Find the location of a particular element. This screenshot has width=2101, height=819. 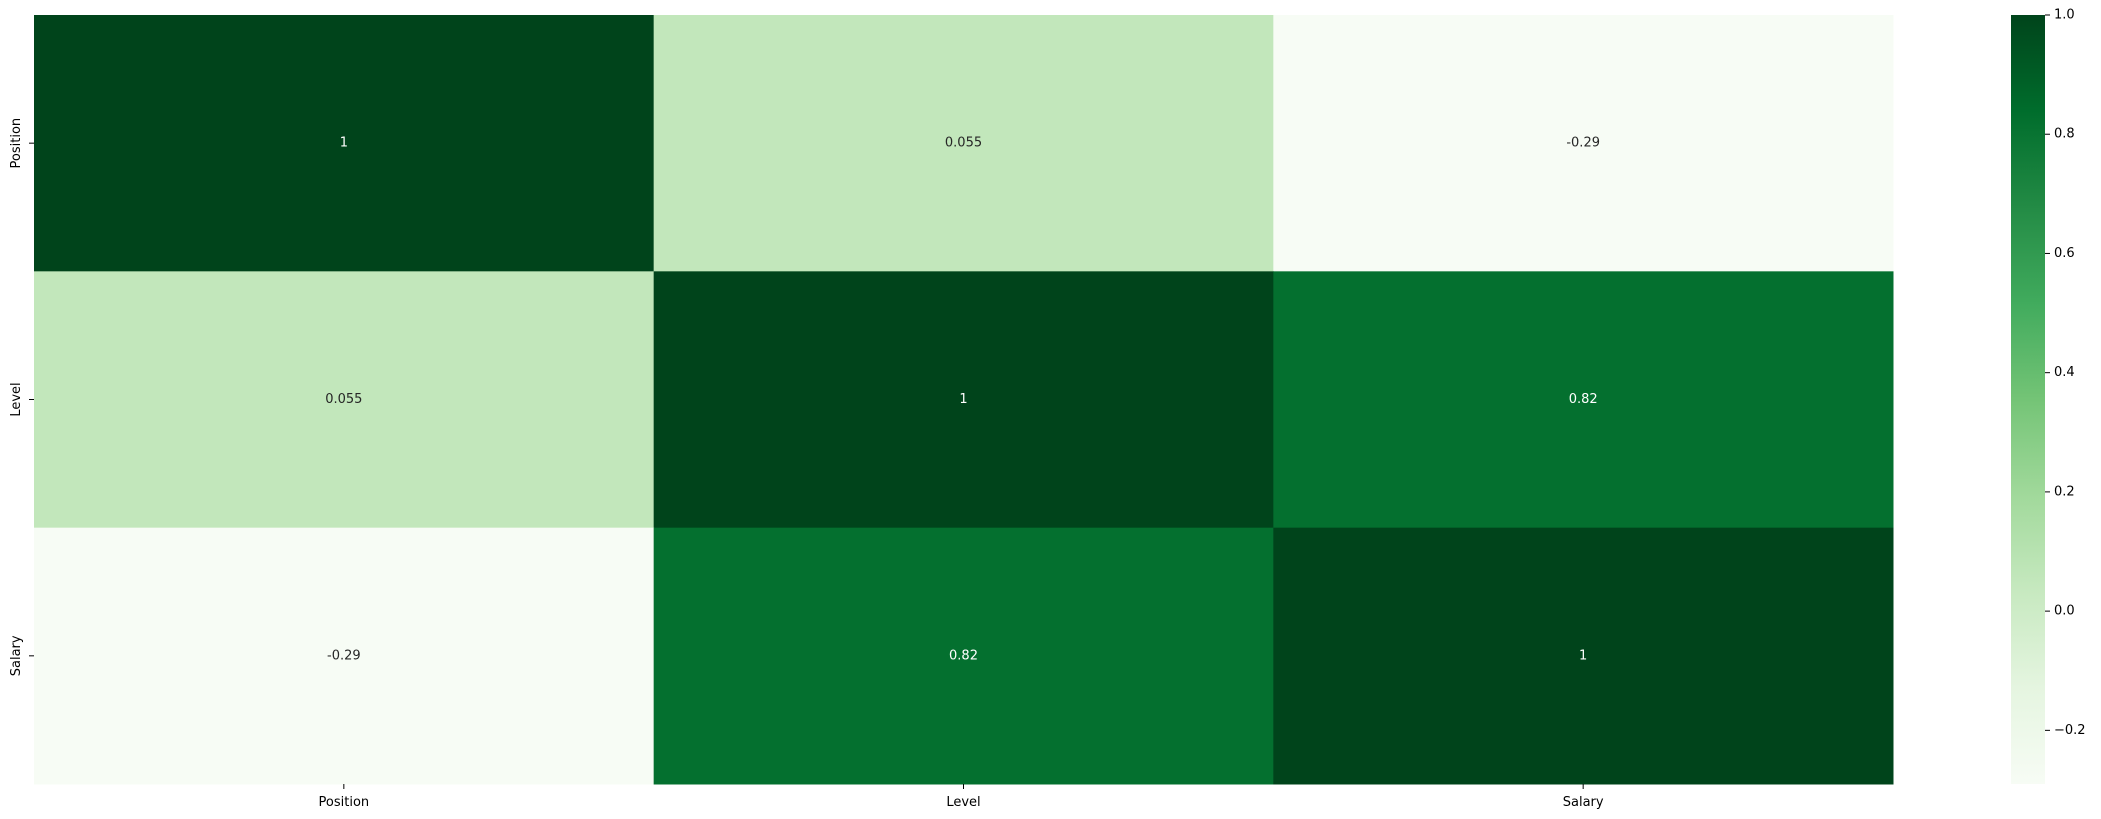

colorbar-tick-label: −0.2 is located at coordinates (2070, 730).